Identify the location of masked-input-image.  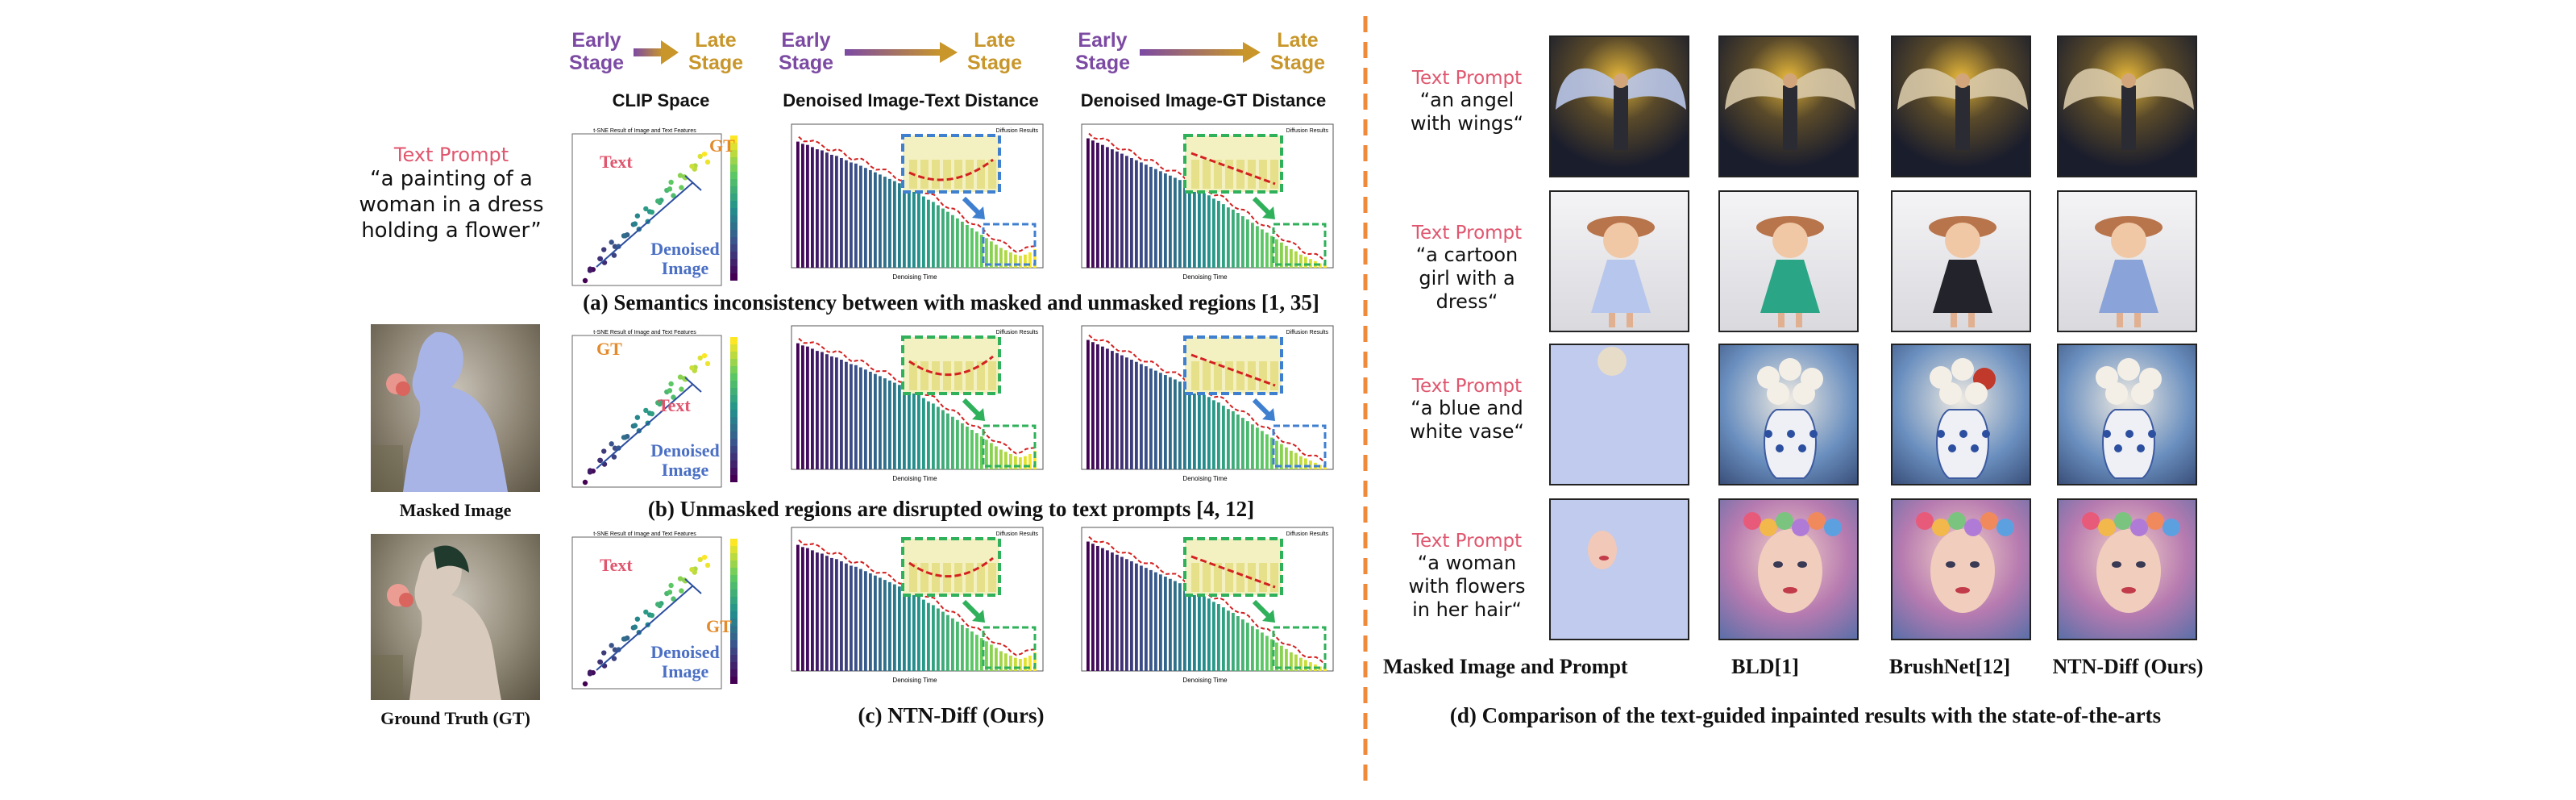
(1619, 261).